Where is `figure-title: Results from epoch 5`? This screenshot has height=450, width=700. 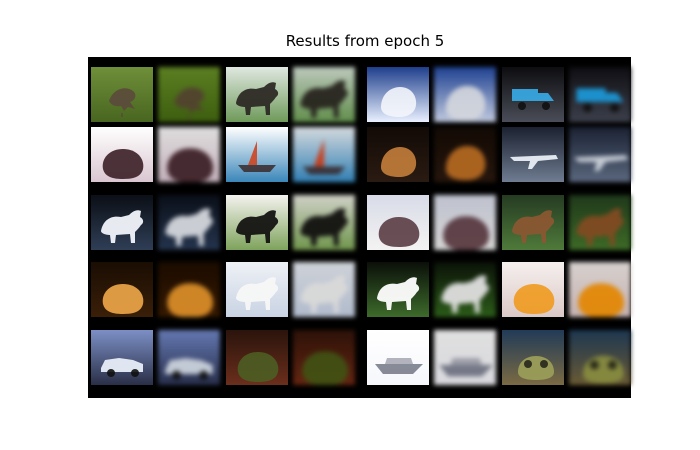 figure-title: Results from epoch 5 is located at coordinates (365, 41).